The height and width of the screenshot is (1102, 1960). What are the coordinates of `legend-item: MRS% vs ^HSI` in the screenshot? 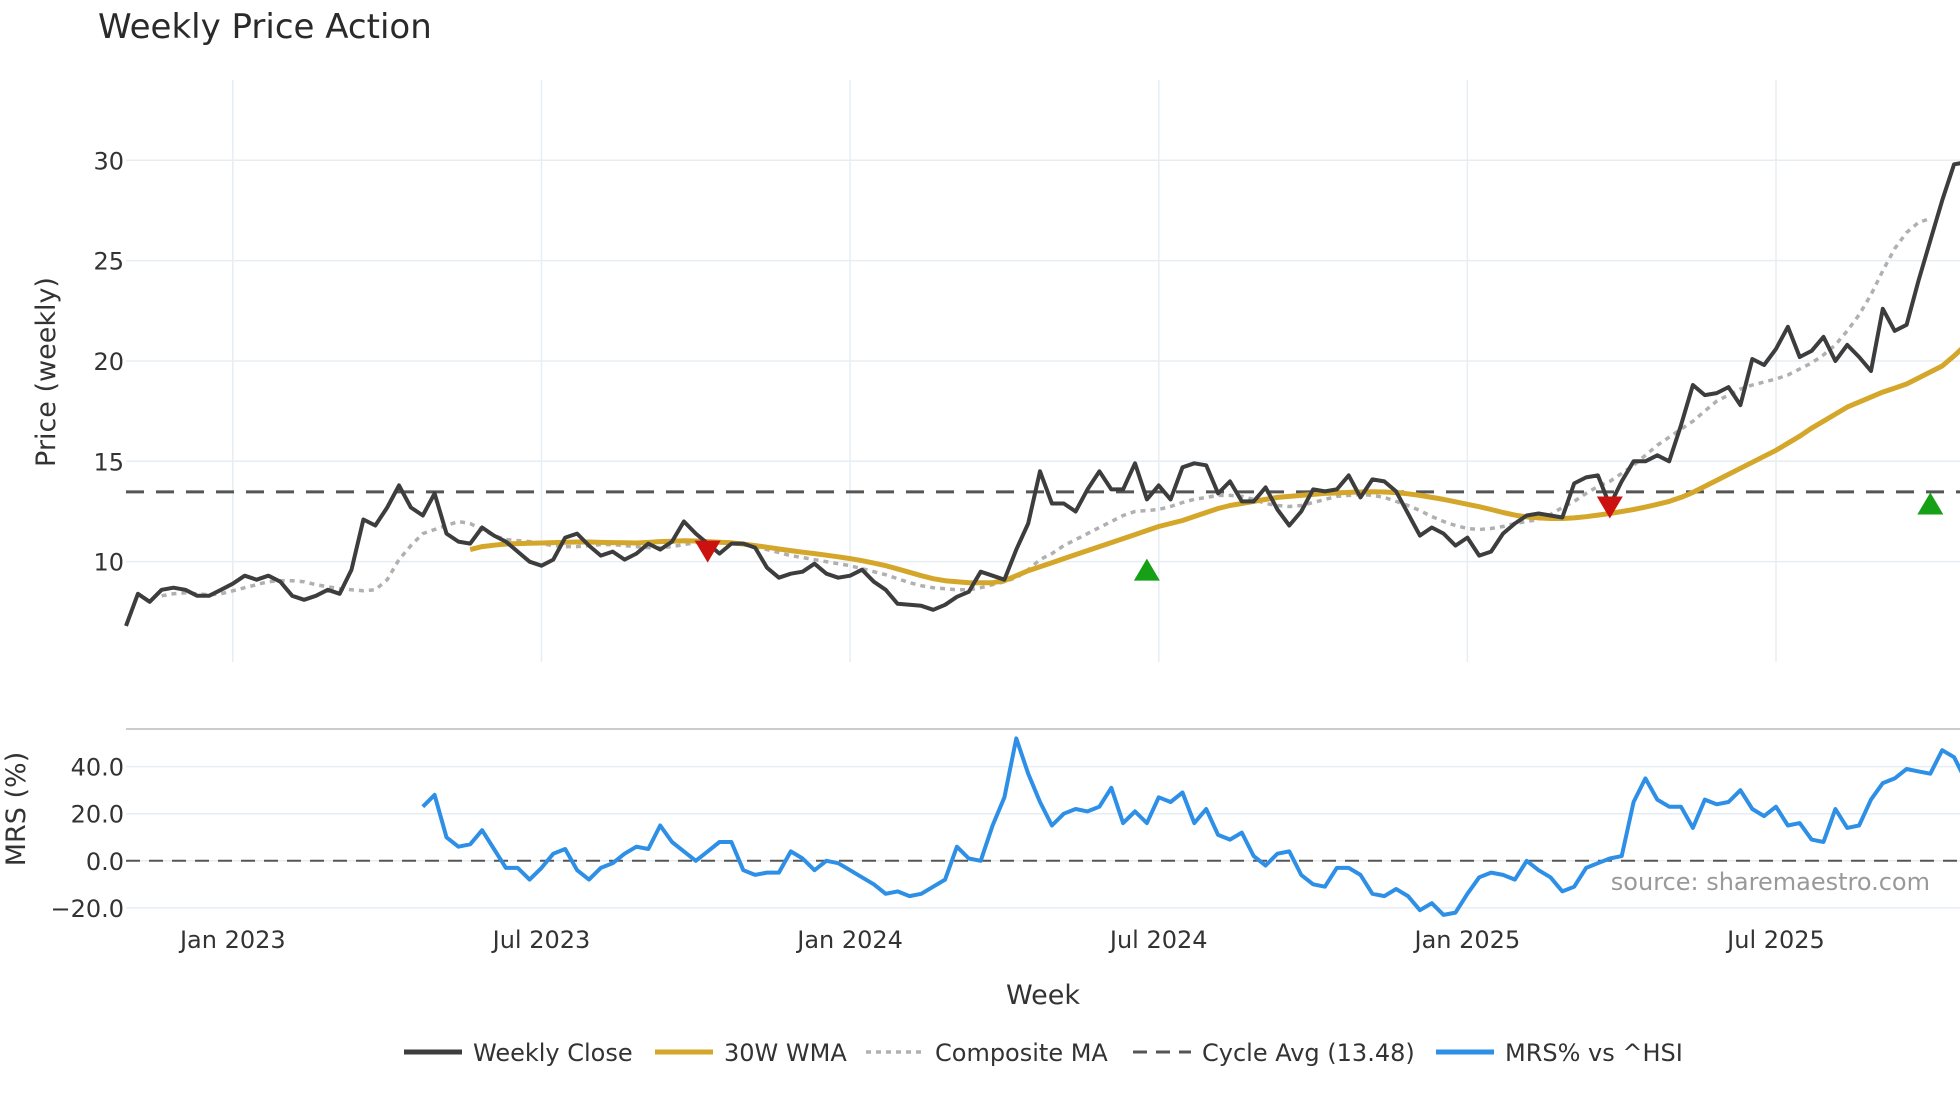 It's located at (1559, 1053).